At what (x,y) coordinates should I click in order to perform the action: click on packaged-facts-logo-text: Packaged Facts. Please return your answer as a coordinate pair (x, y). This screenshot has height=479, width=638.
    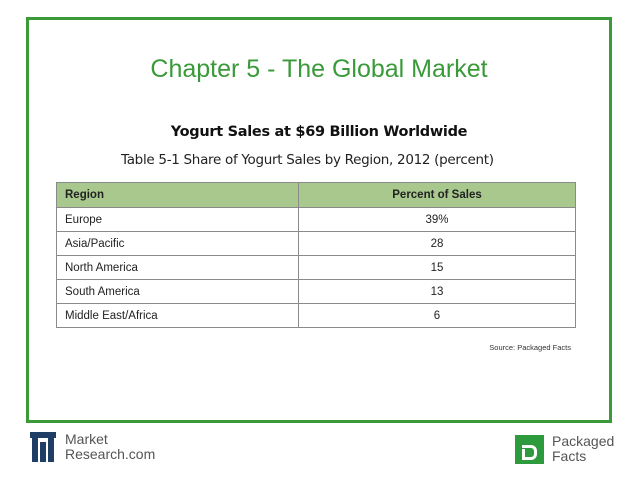
    Looking at the image, I should click on (583, 449).